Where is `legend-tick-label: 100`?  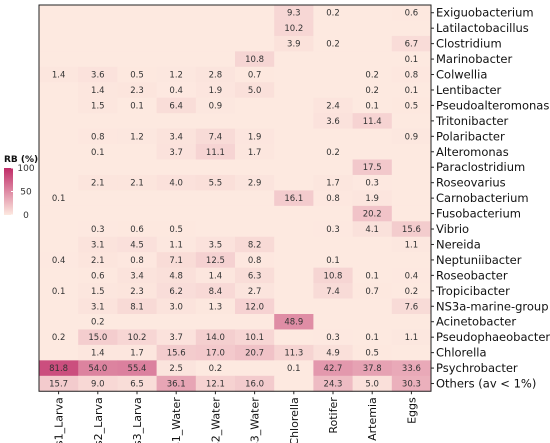
legend-tick-label: 100 is located at coordinates (25, 169).